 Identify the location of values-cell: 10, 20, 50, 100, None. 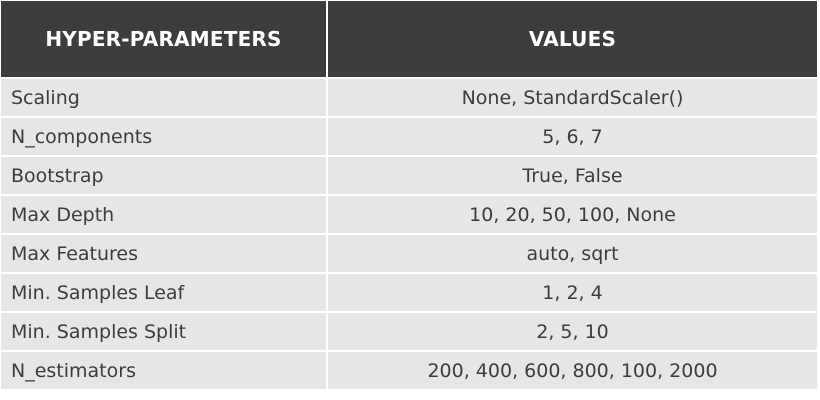
(572, 214).